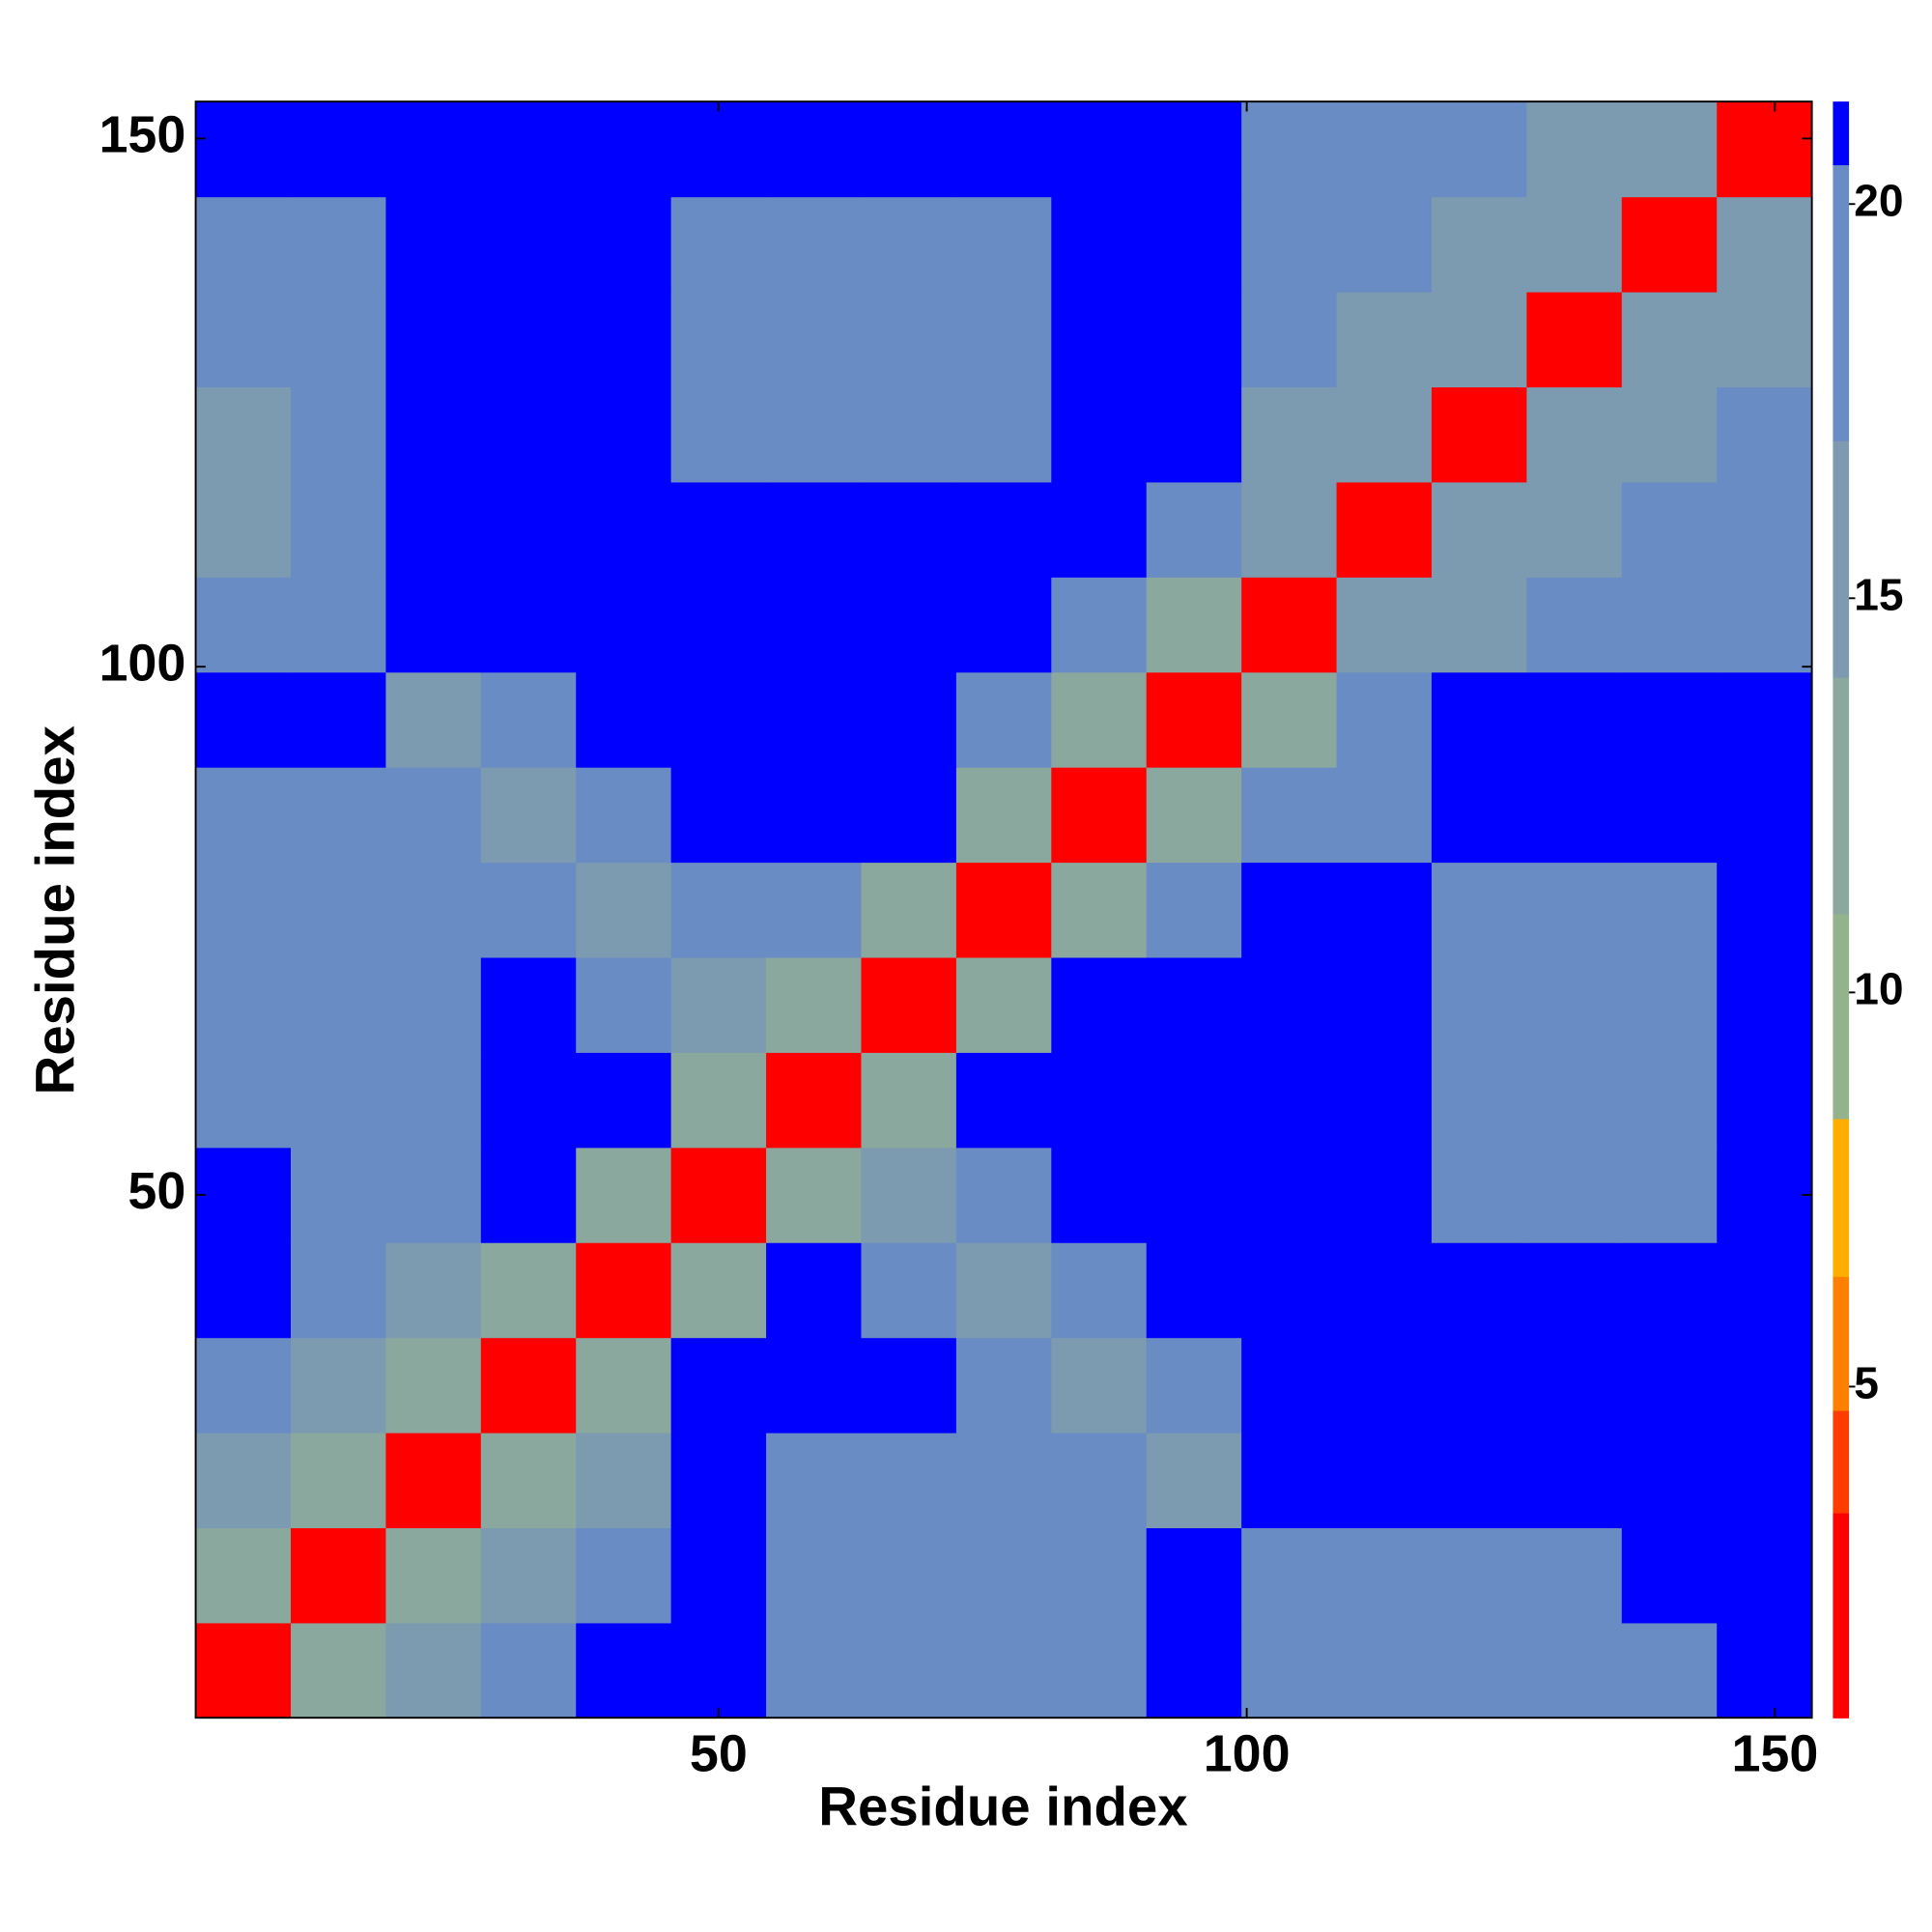 This screenshot has width=1932, height=1932. What do you see at coordinates (156, 1191) in the screenshot?
I see `y-tick-label: 50` at bounding box center [156, 1191].